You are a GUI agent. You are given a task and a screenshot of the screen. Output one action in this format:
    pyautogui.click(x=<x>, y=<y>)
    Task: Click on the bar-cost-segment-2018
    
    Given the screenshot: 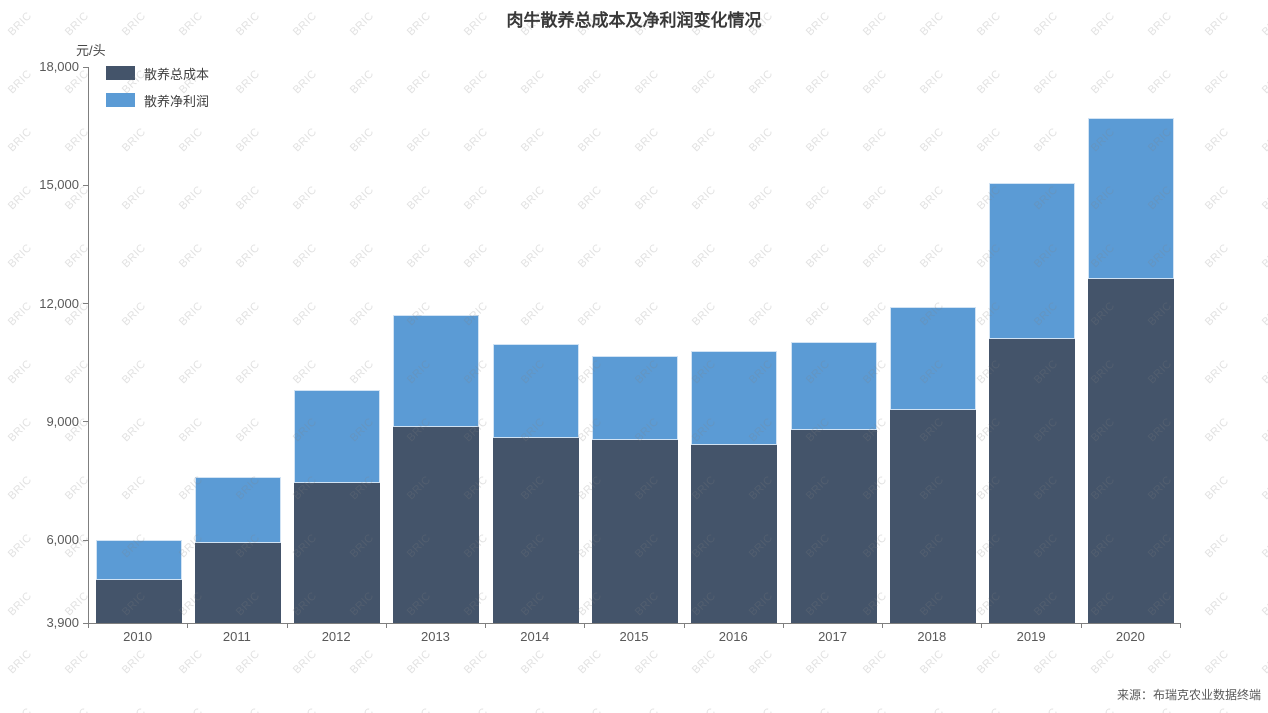 What is the action you would take?
    pyautogui.click(x=932, y=516)
    